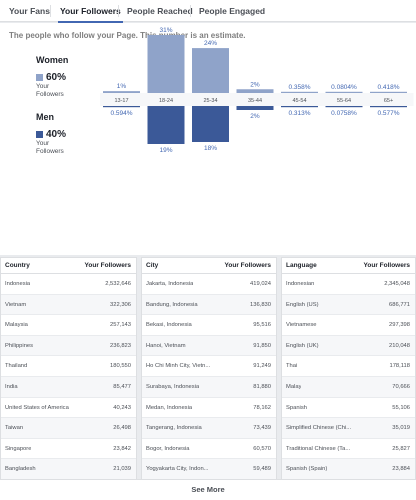 The image size is (416, 500). What do you see at coordinates (122, 469) in the screenshot?
I see `row-value: 21,039` at bounding box center [122, 469].